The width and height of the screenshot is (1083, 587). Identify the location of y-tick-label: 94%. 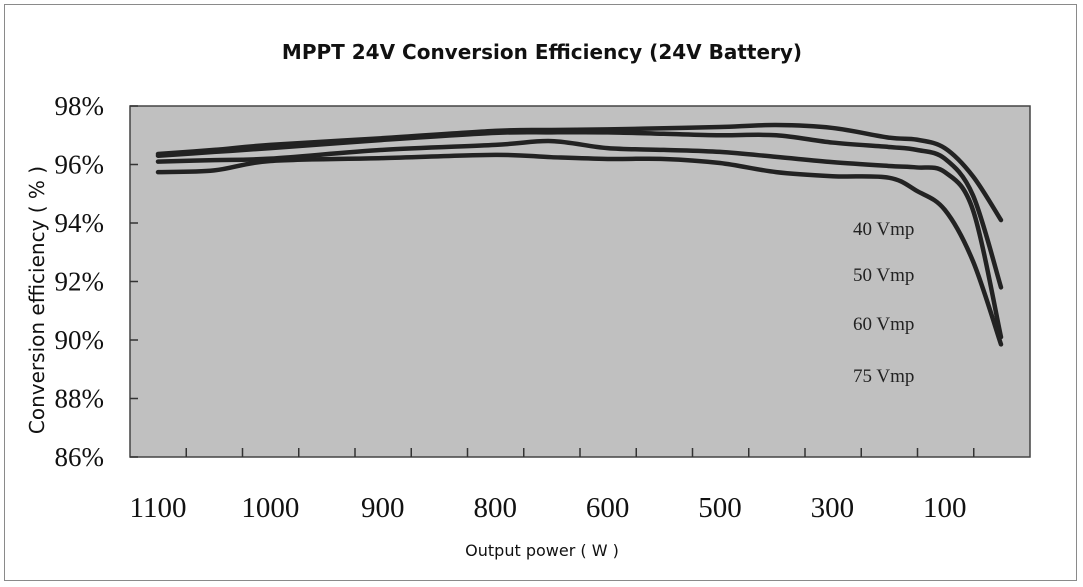
(80, 223).